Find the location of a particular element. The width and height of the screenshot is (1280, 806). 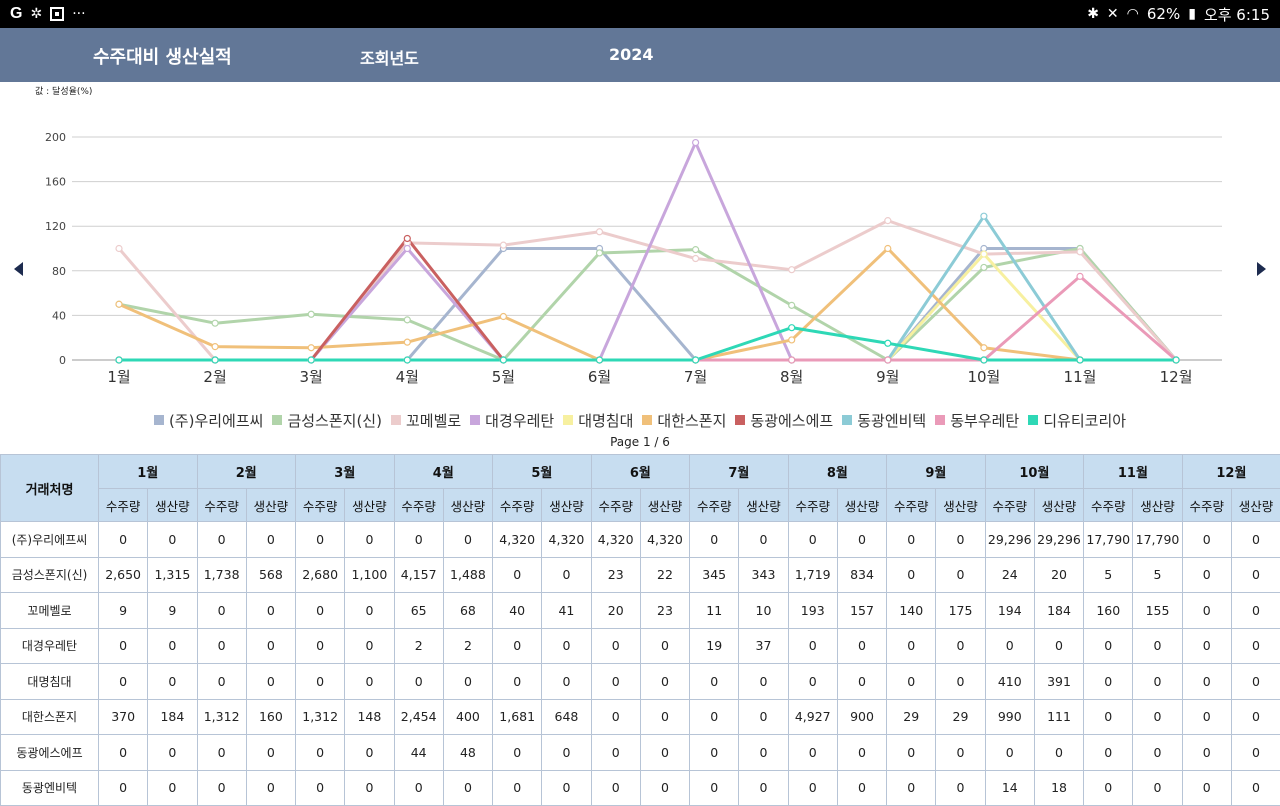

page-indicator: Page 1 / 6 is located at coordinates (640, 442).